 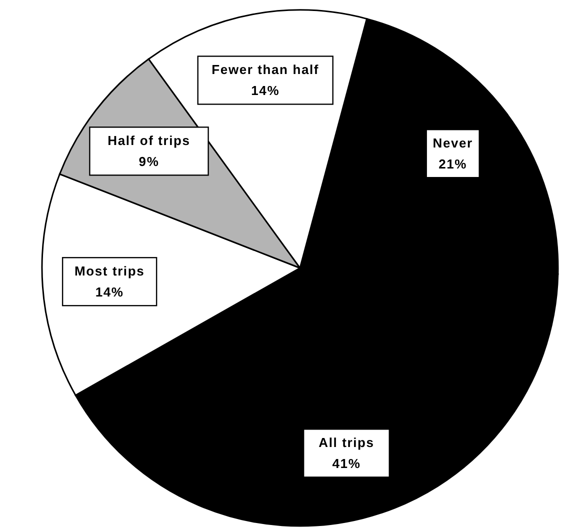 What do you see at coordinates (149, 140) in the screenshot?
I see `slice-label: Half of trips` at bounding box center [149, 140].